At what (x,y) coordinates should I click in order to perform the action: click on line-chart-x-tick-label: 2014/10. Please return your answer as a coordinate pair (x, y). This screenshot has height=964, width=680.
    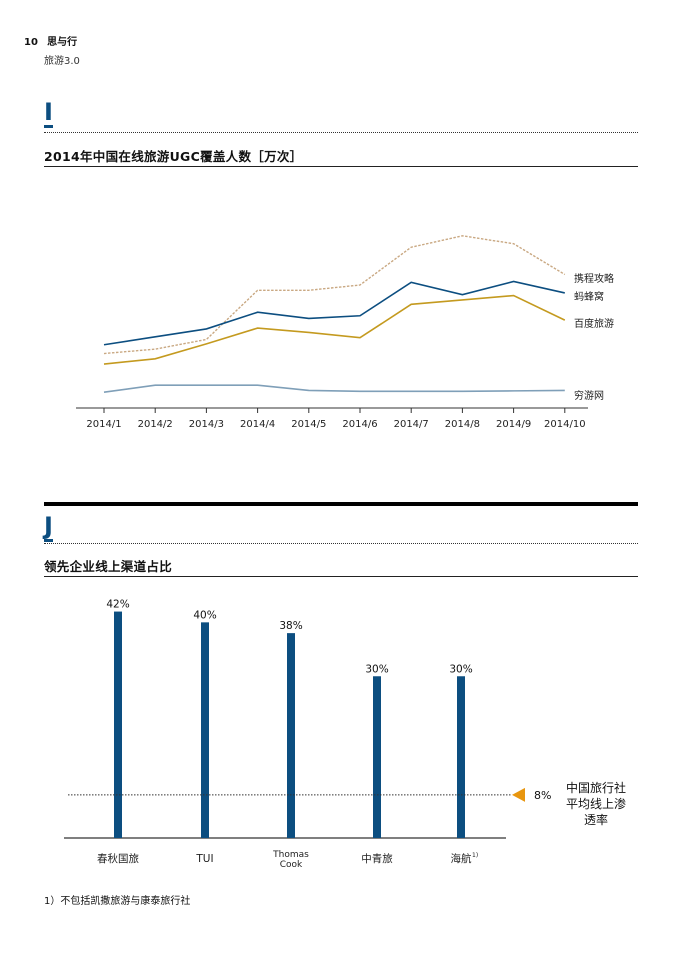
    Looking at the image, I should click on (565, 424).